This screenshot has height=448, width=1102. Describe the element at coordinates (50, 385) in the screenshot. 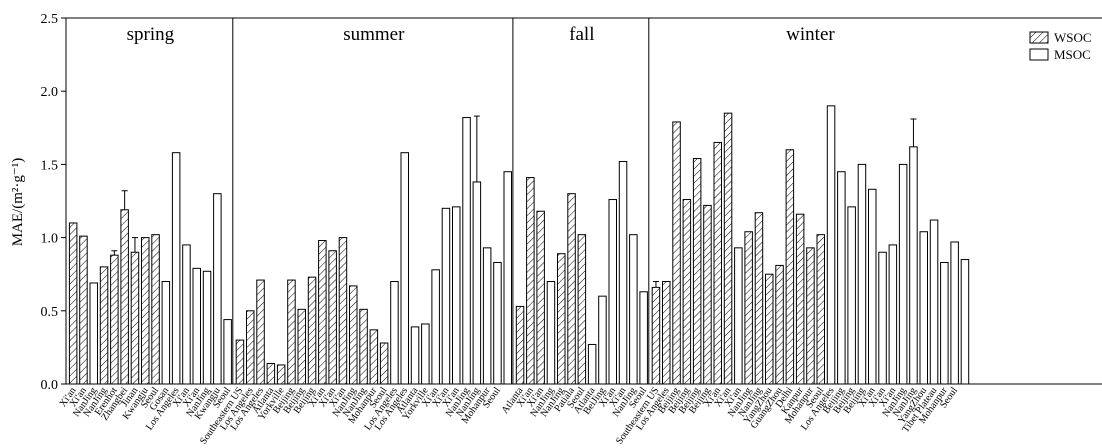

I see `y-tick-label: 0.0` at that location.